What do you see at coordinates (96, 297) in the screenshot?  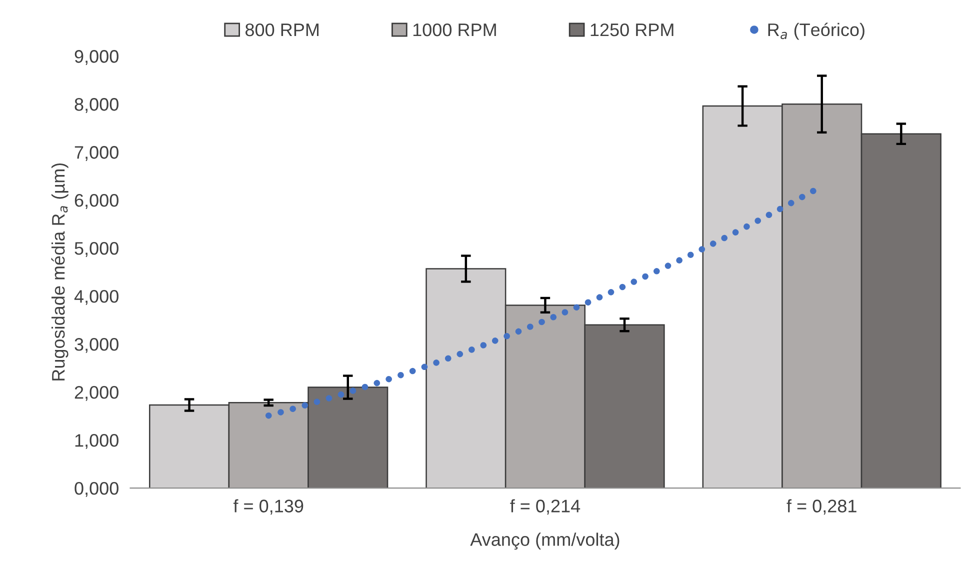 I see `y-tick-label: 4,000` at bounding box center [96, 297].